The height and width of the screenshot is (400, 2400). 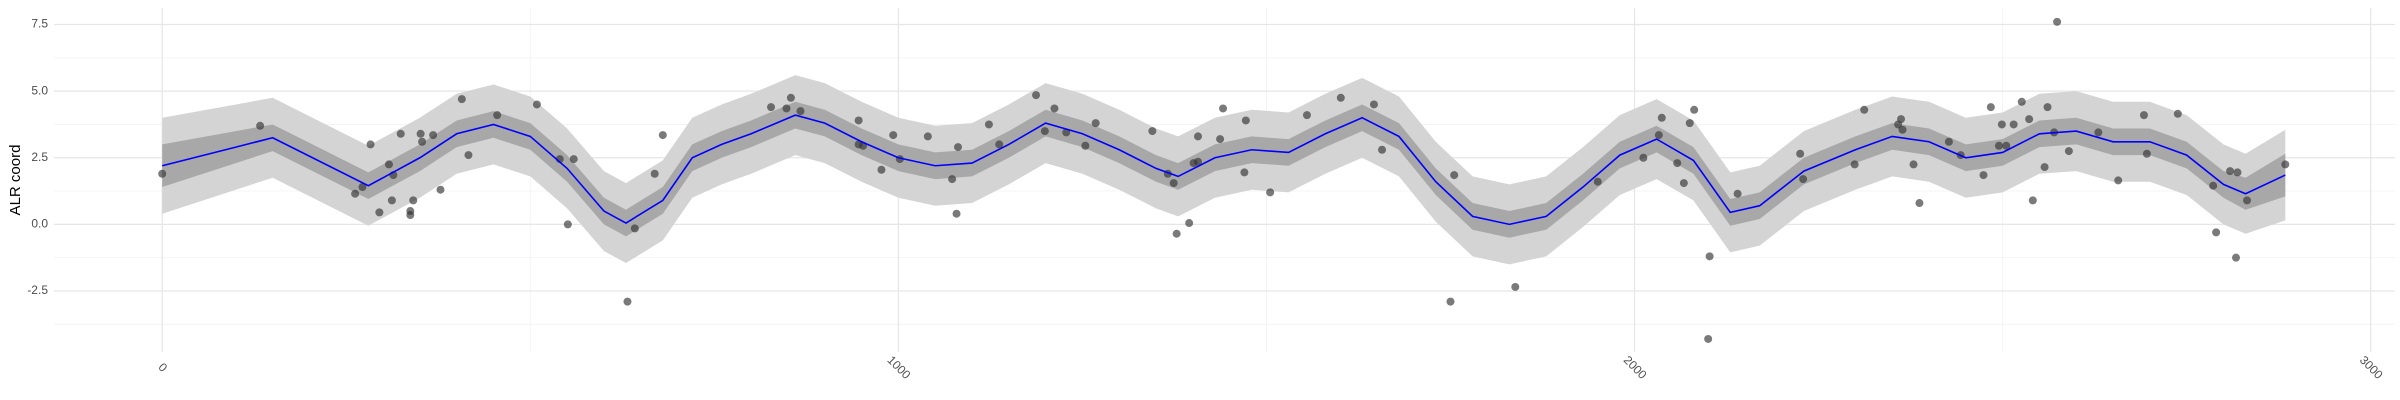 I want to click on y-tick-label: 0.0, so click(x=39, y=224).